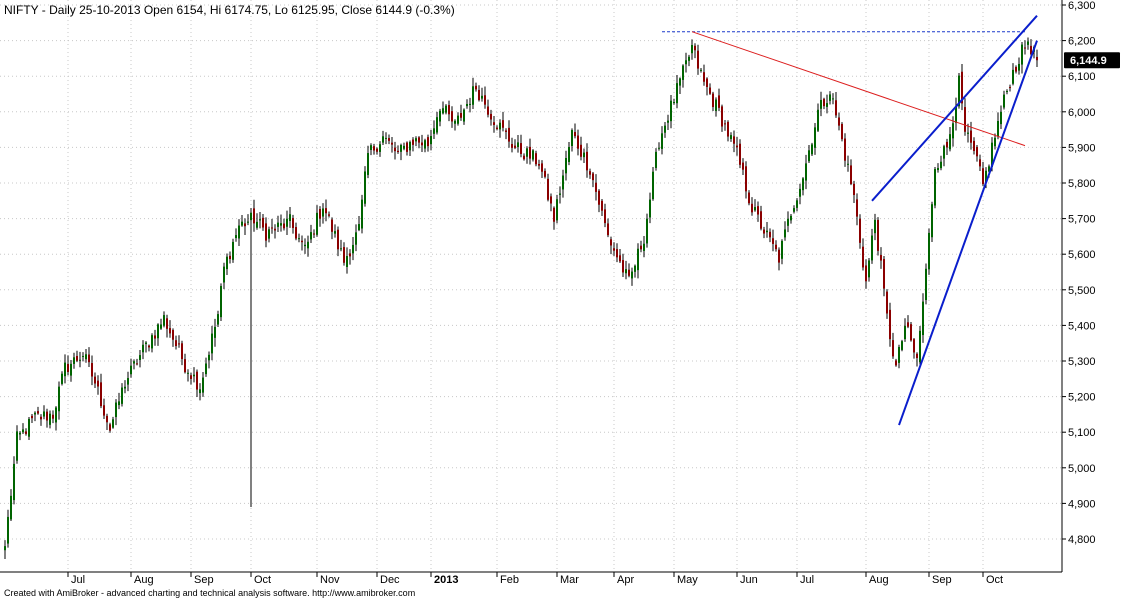 The width and height of the screenshot is (1122, 604). Describe the element at coordinates (1082, 540) in the screenshot. I see `y-tick-label: 4,800` at that location.